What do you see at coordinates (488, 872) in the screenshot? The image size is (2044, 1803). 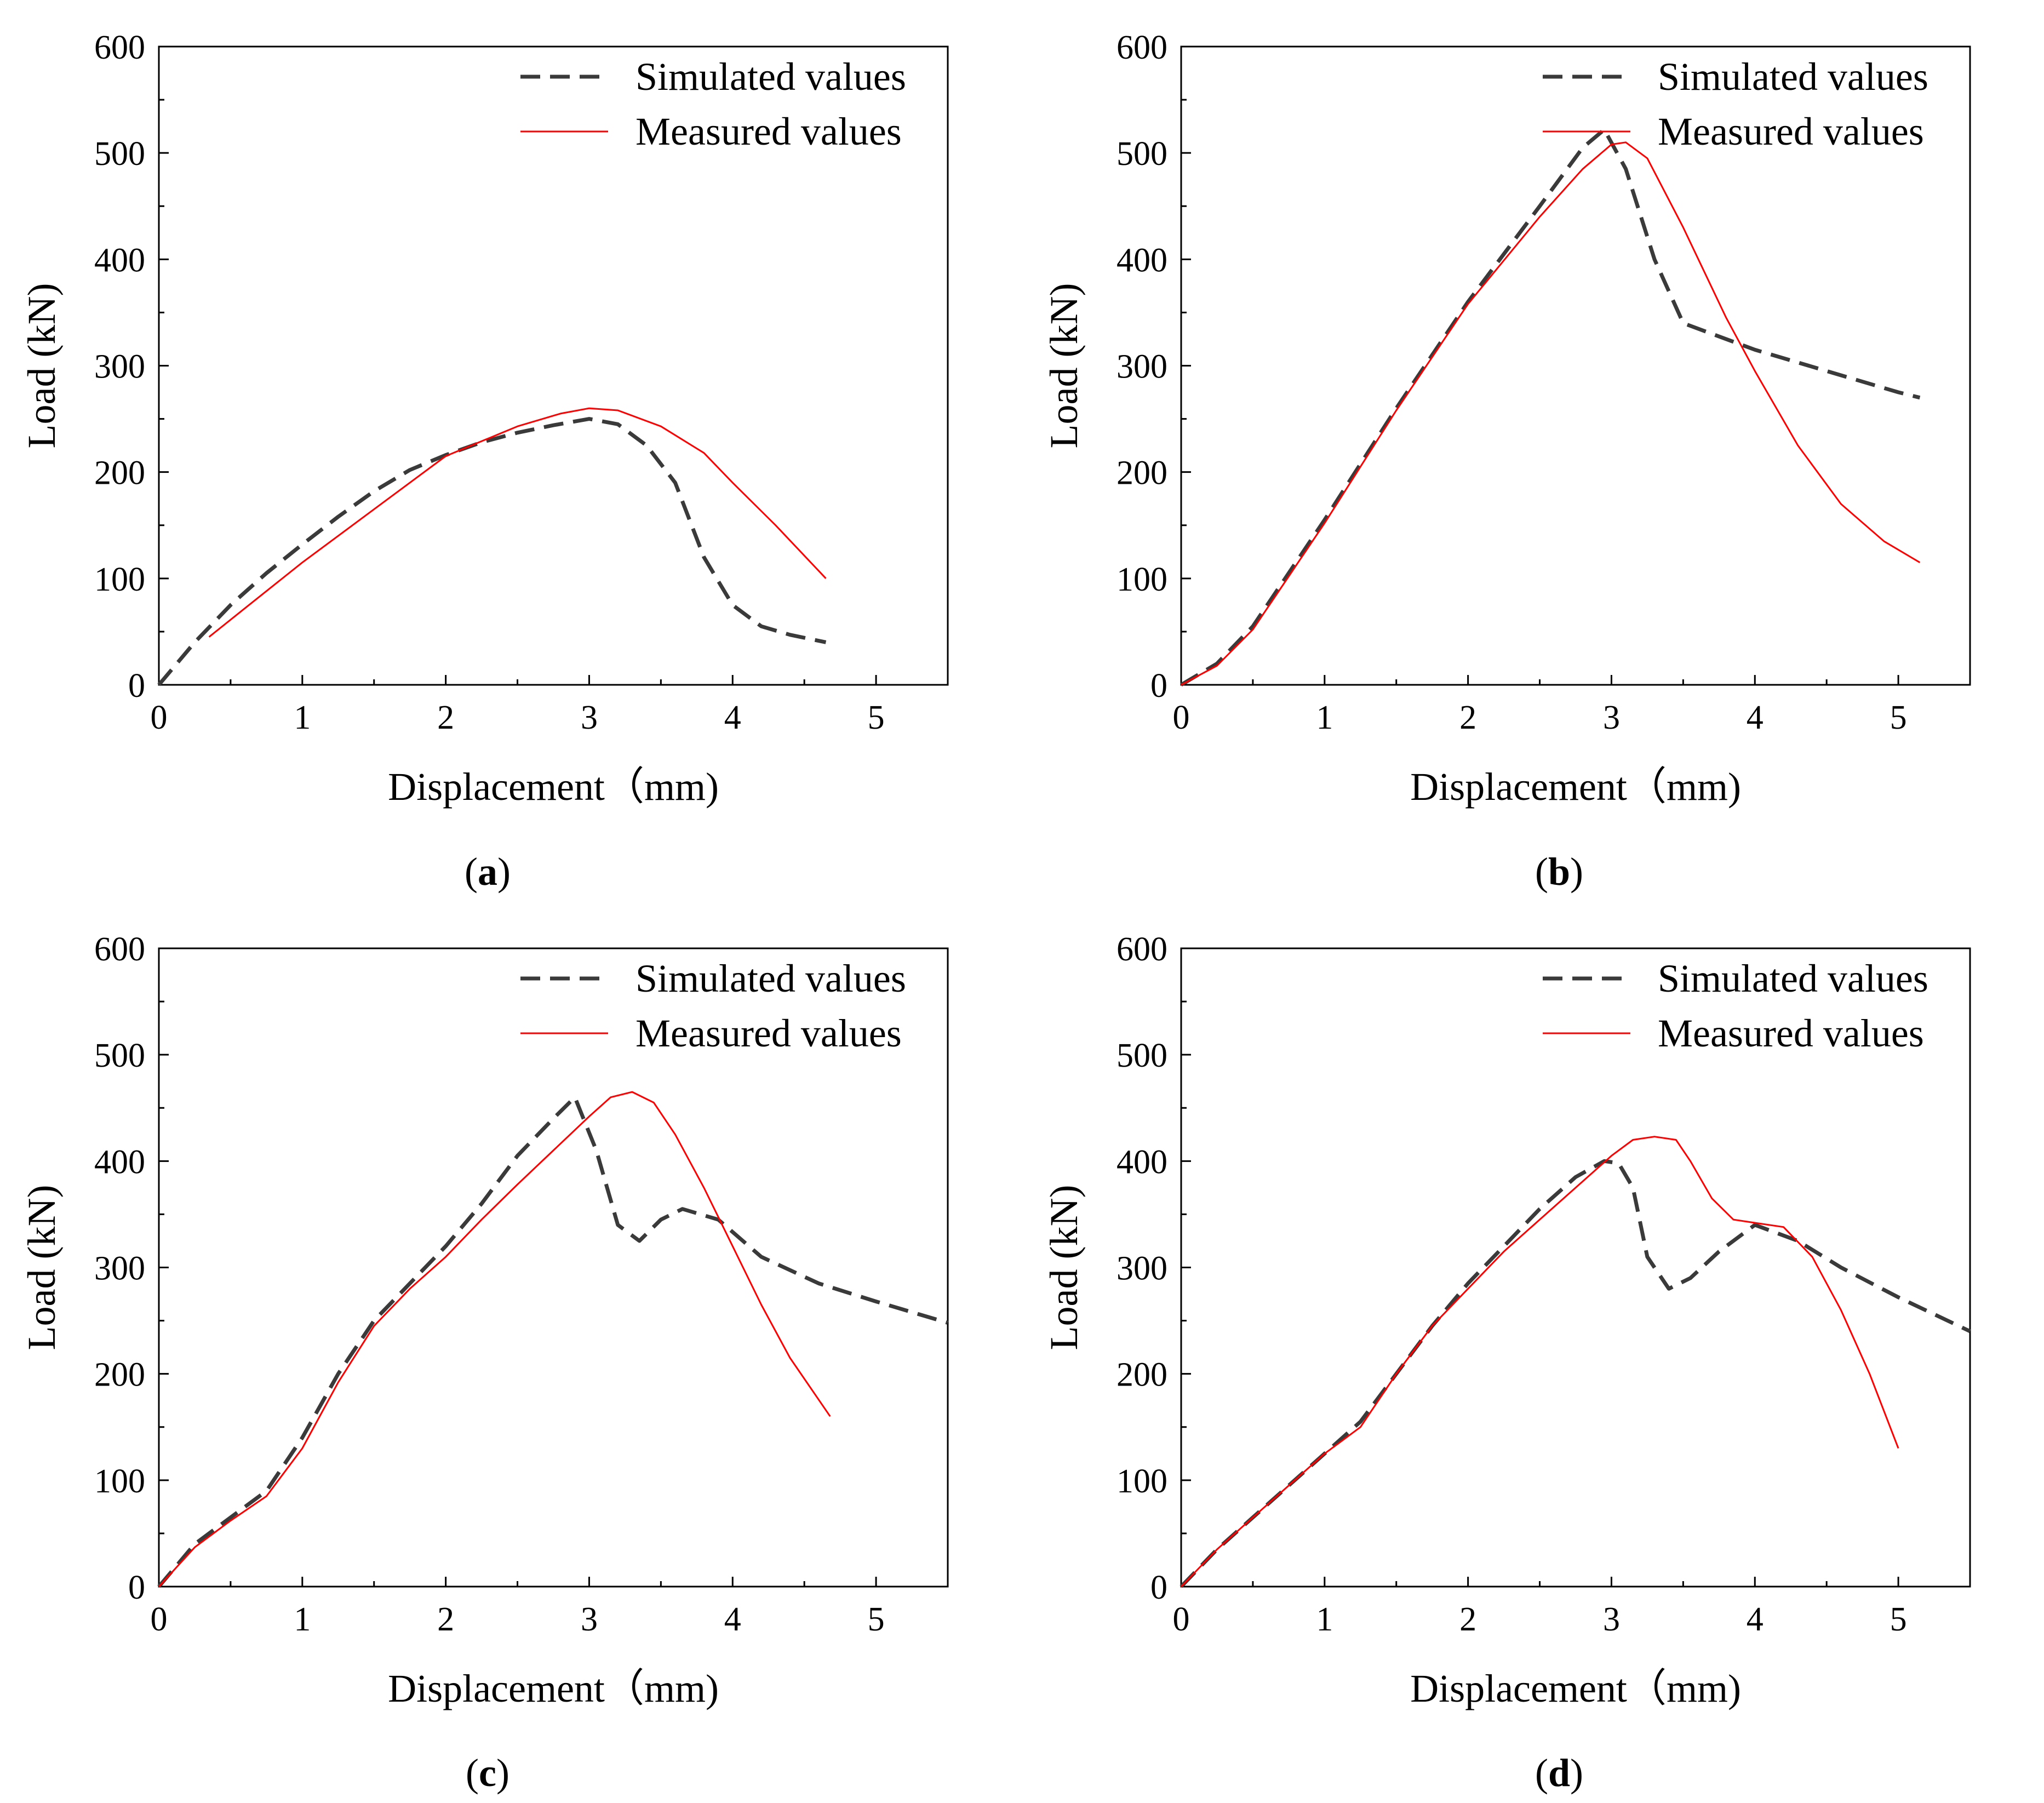 I see `caption-a: (a)` at bounding box center [488, 872].